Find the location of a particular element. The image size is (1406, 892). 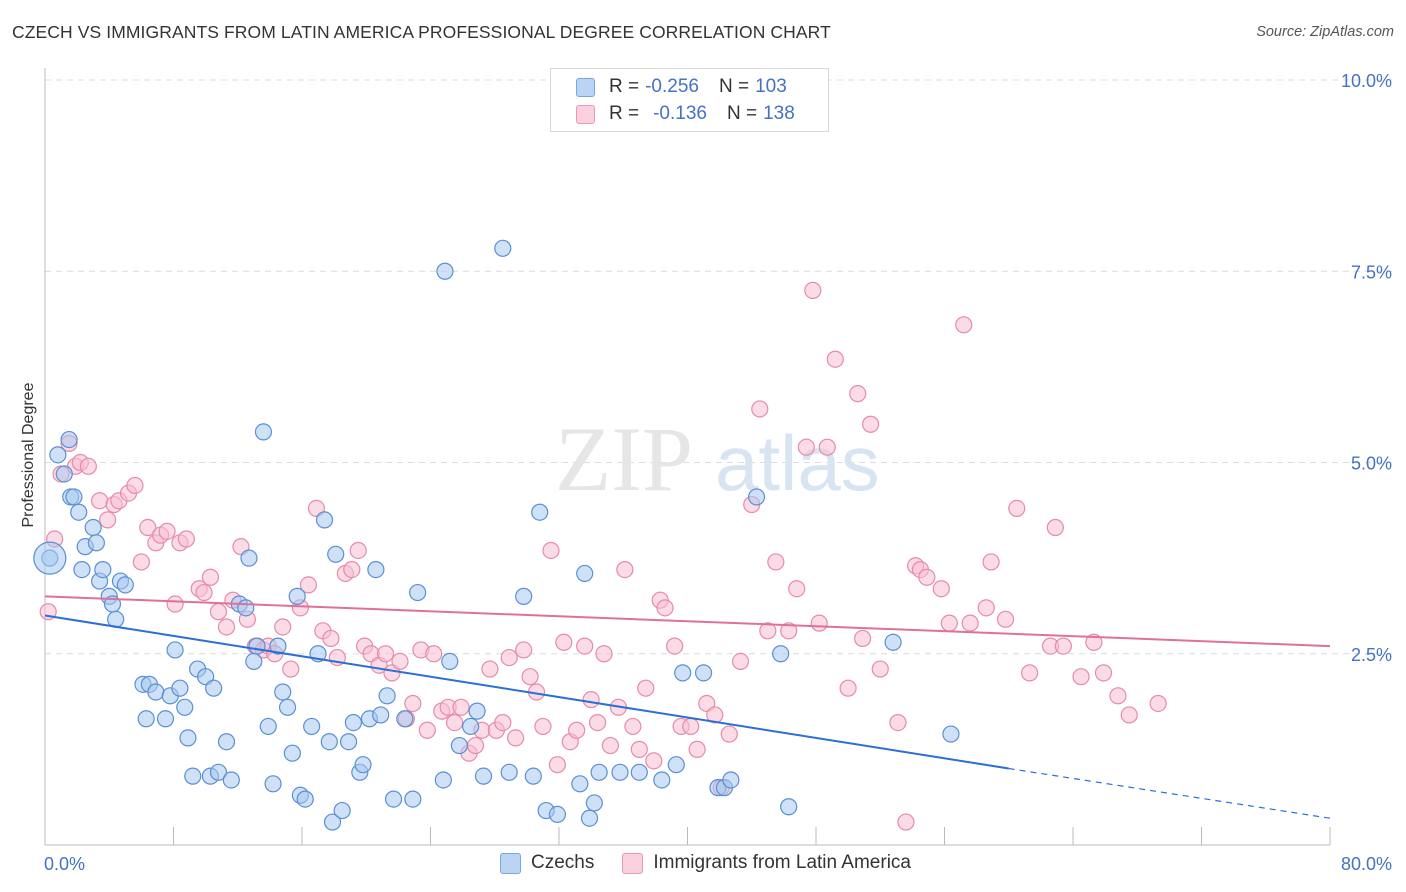

y-tick-label: 2.5% is located at coordinates (1371, 655).